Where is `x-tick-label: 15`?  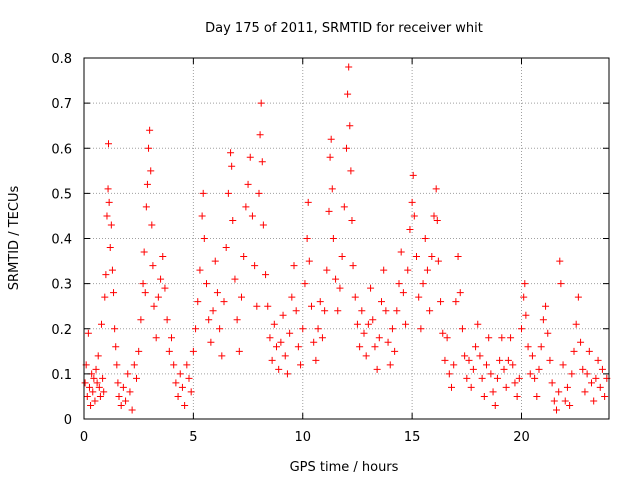 x-tick-label: 15 is located at coordinates (412, 437).